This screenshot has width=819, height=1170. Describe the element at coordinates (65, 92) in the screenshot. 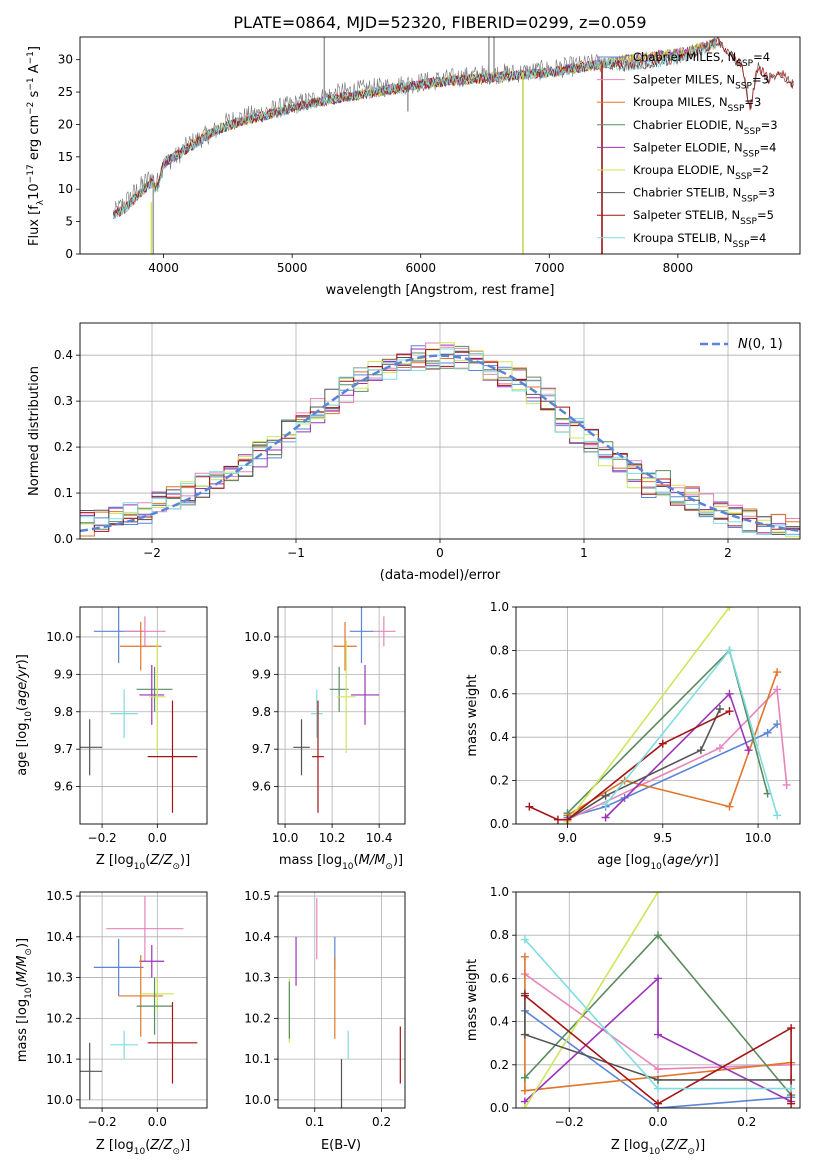

I see `y-tick-label: 25` at that location.